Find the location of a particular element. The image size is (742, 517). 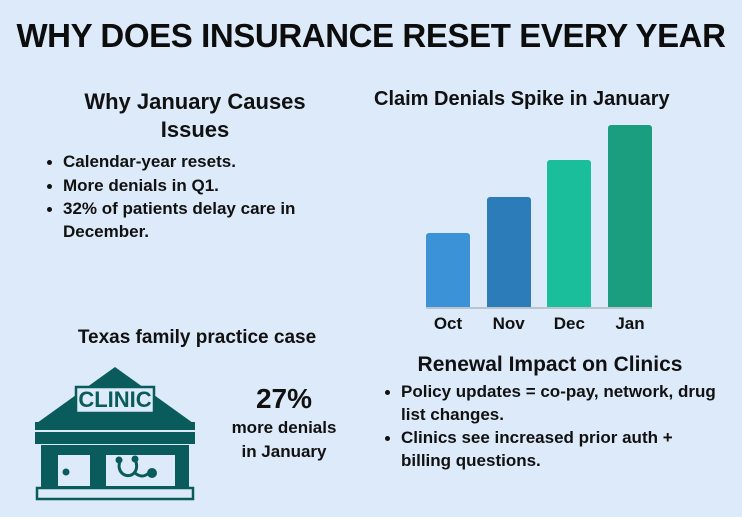

bar-slot-nov is located at coordinates (508, 216).